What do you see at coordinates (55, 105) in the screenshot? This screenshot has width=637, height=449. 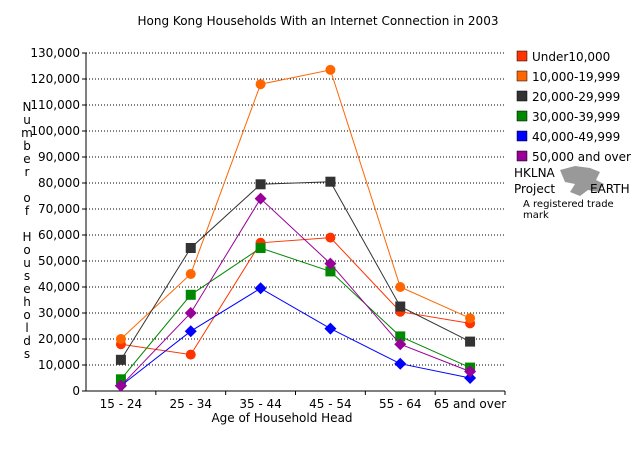 I see `y-tick-label: 110,000` at bounding box center [55, 105].